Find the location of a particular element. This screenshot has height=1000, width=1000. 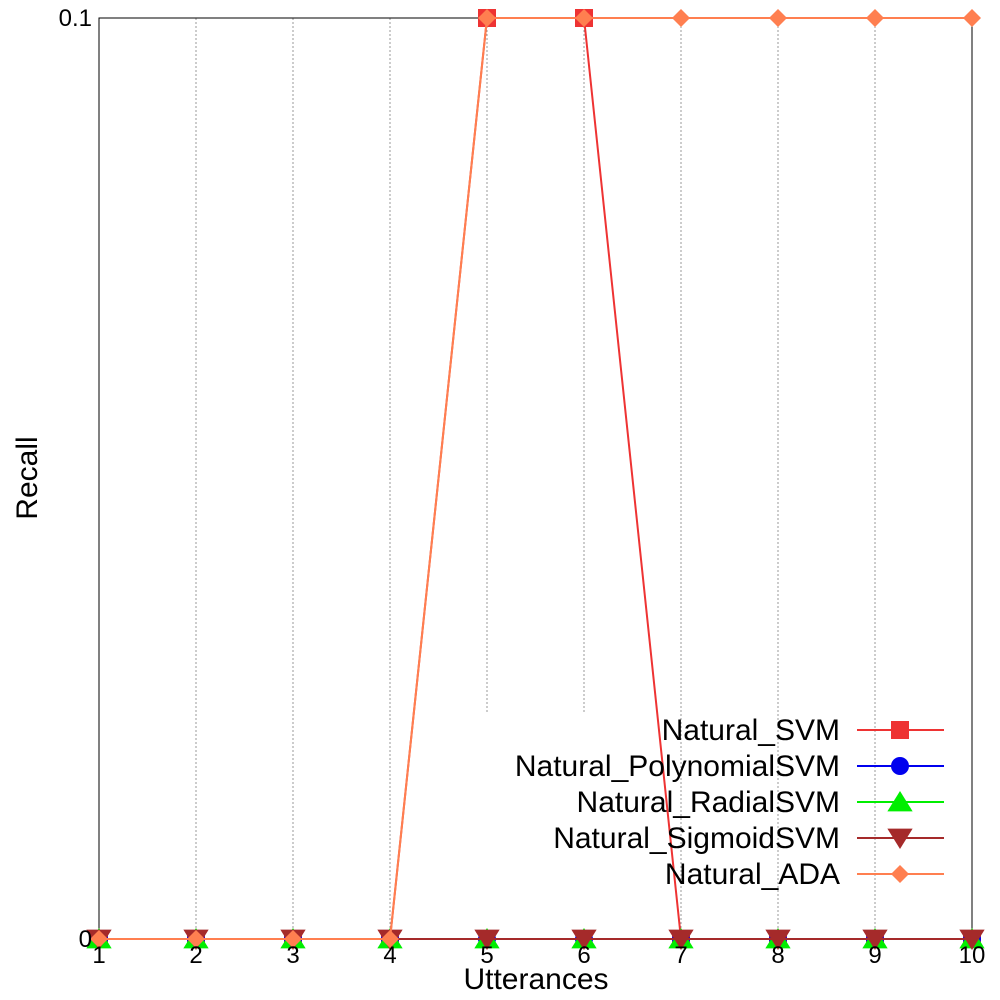

legend-label: Natural_PolynomialSVM is located at coordinates (677, 766).